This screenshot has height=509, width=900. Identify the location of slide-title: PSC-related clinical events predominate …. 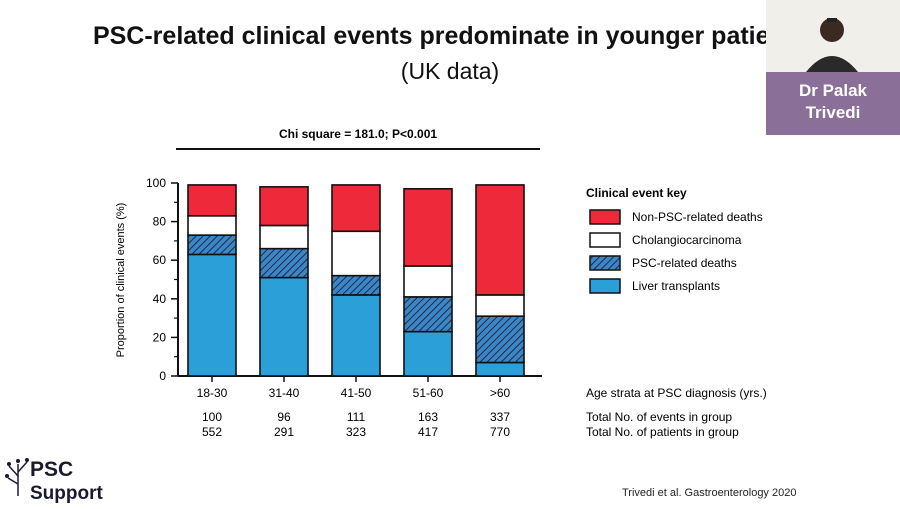
(450, 36).